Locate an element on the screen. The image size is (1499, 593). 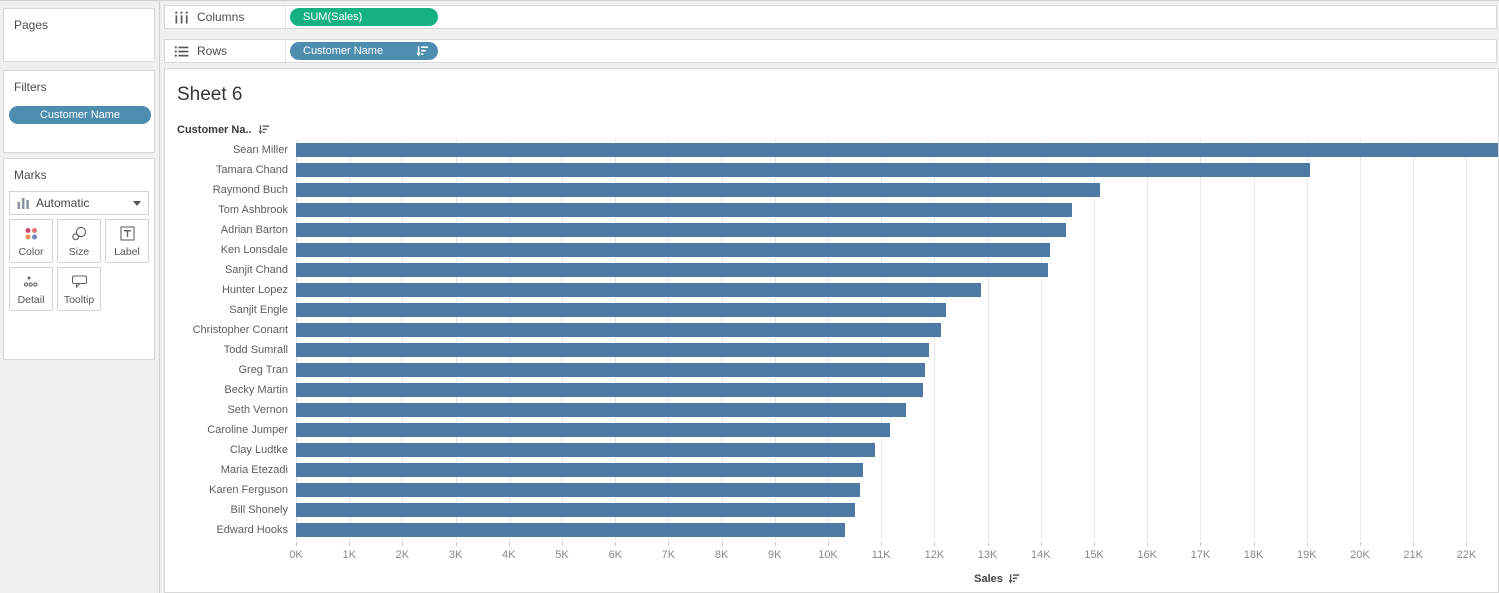
row-label: Clay Ludtke is located at coordinates (258, 450).